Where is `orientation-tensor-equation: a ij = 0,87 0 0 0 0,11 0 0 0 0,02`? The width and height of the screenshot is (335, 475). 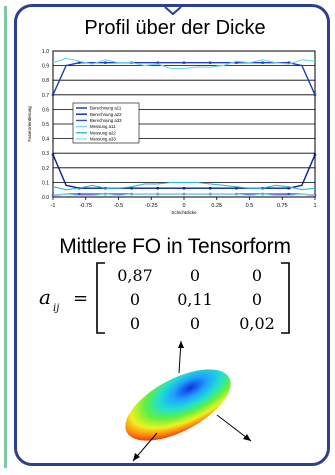
orientation-tensor-equation: a ij = 0,87 0 0 0 0,11 0 0 0 0,02 is located at coordinates (164, 298).